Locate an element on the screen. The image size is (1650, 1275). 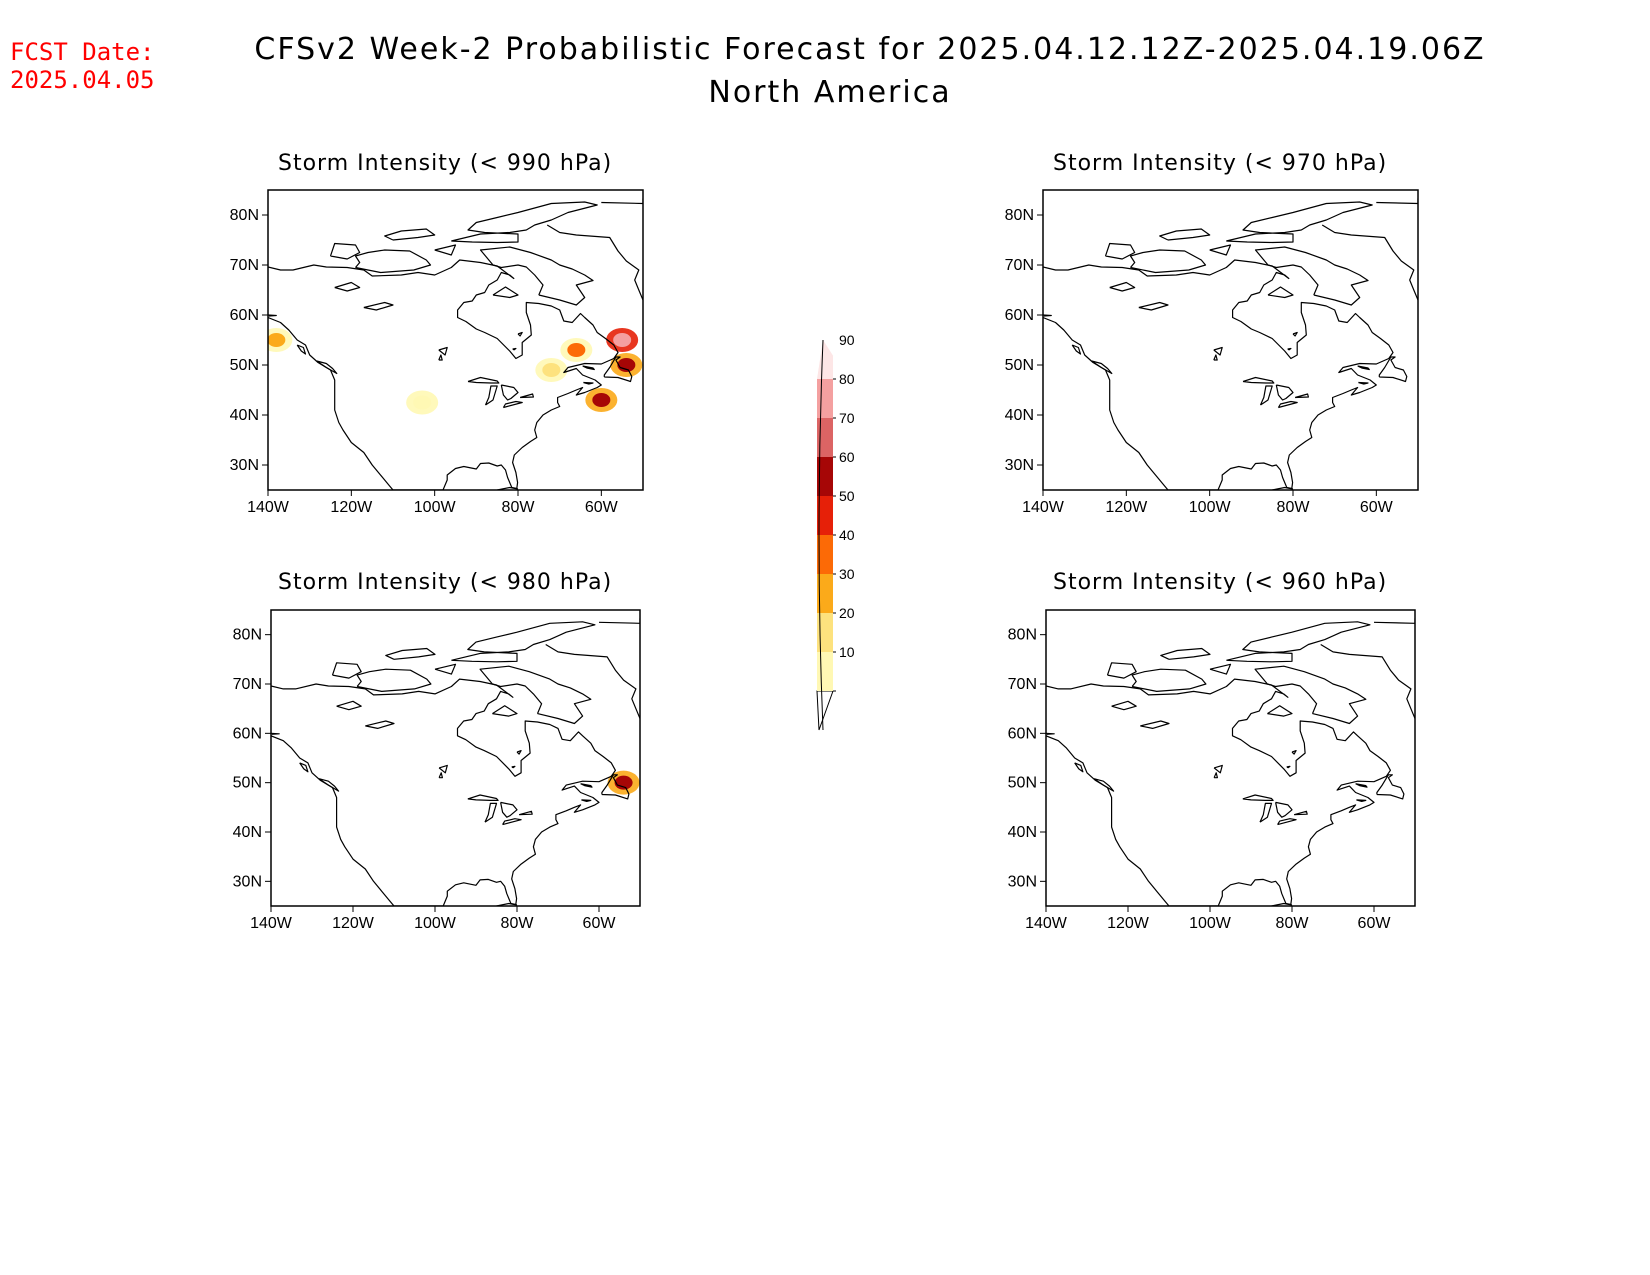
colorbar-label: 90 is located at coordinates (847, 340).